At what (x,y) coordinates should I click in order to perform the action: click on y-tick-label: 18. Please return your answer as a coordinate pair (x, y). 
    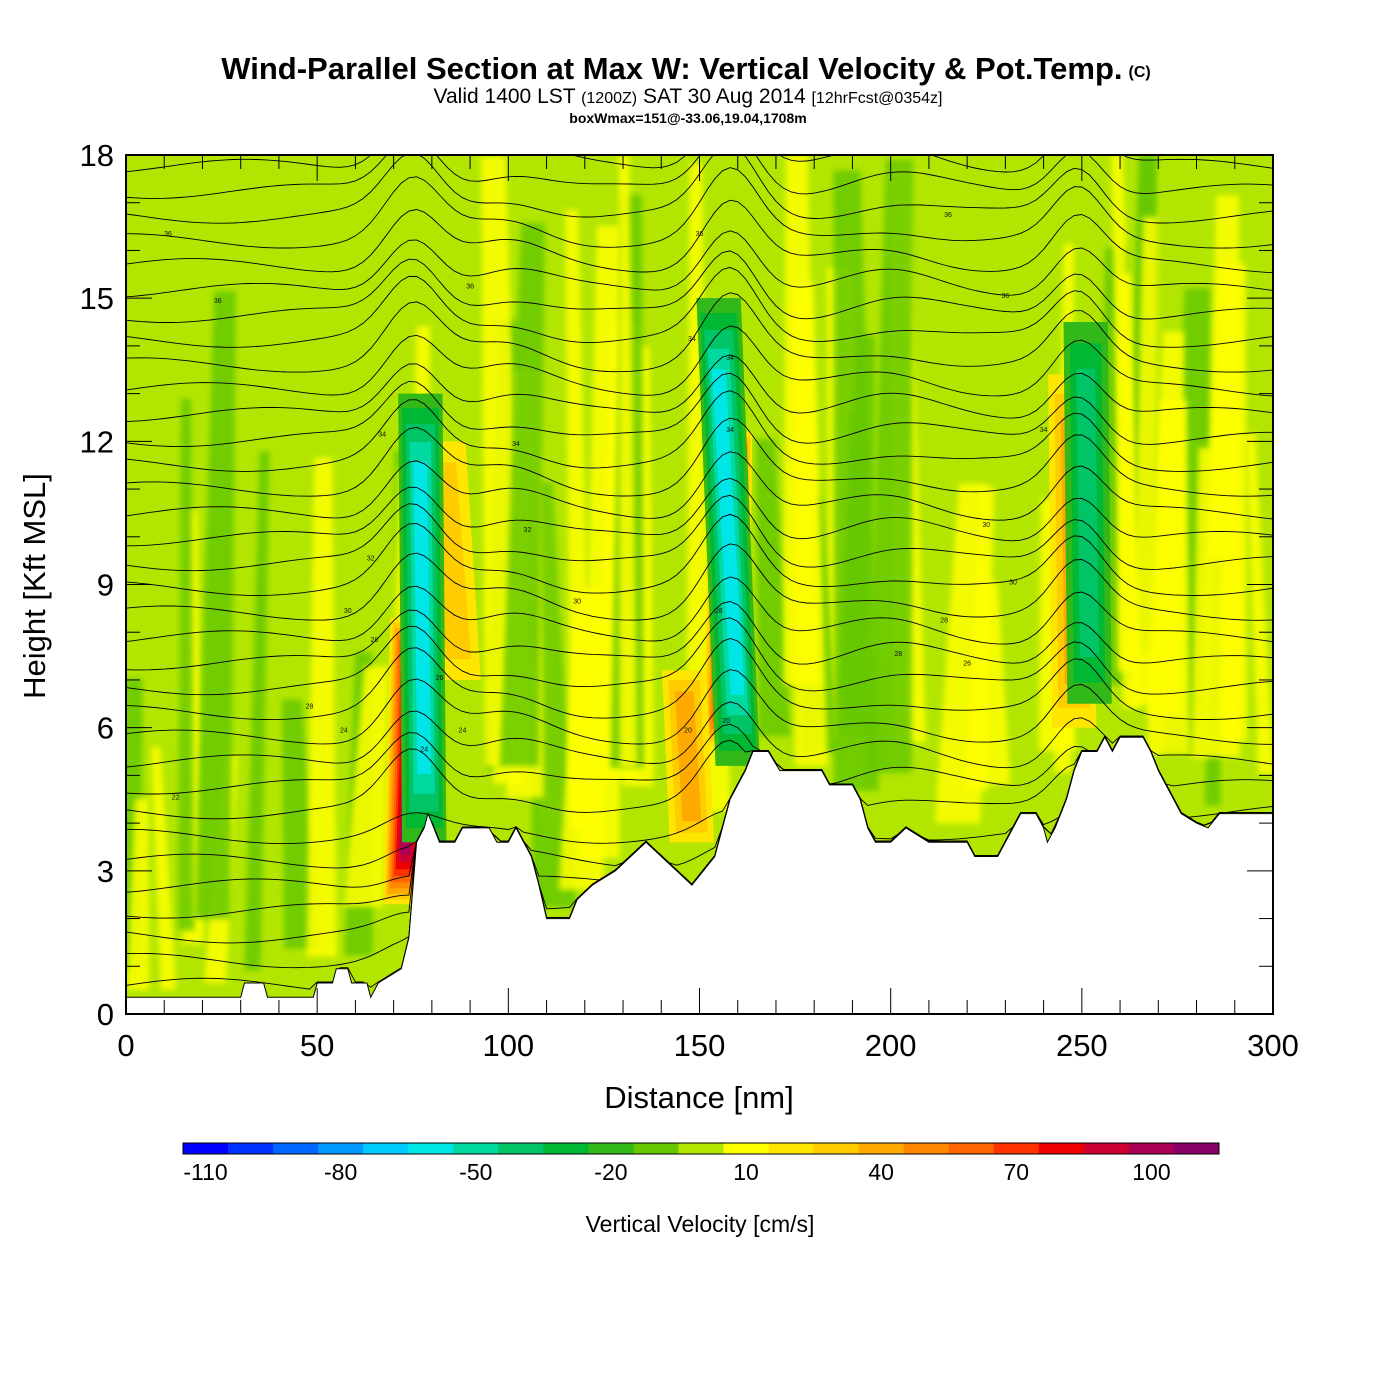
    Looking at the image, I should click on (97, 155).